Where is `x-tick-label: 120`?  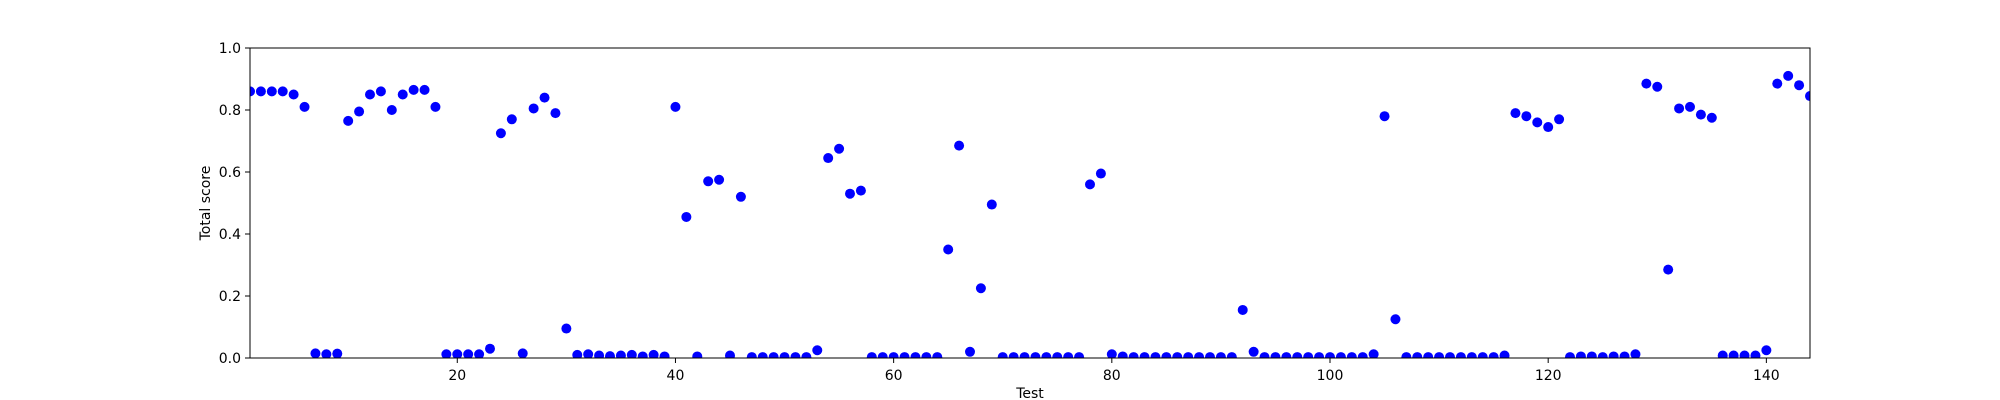 x-tick-label: 120 is located at coordinates (1548, 376).